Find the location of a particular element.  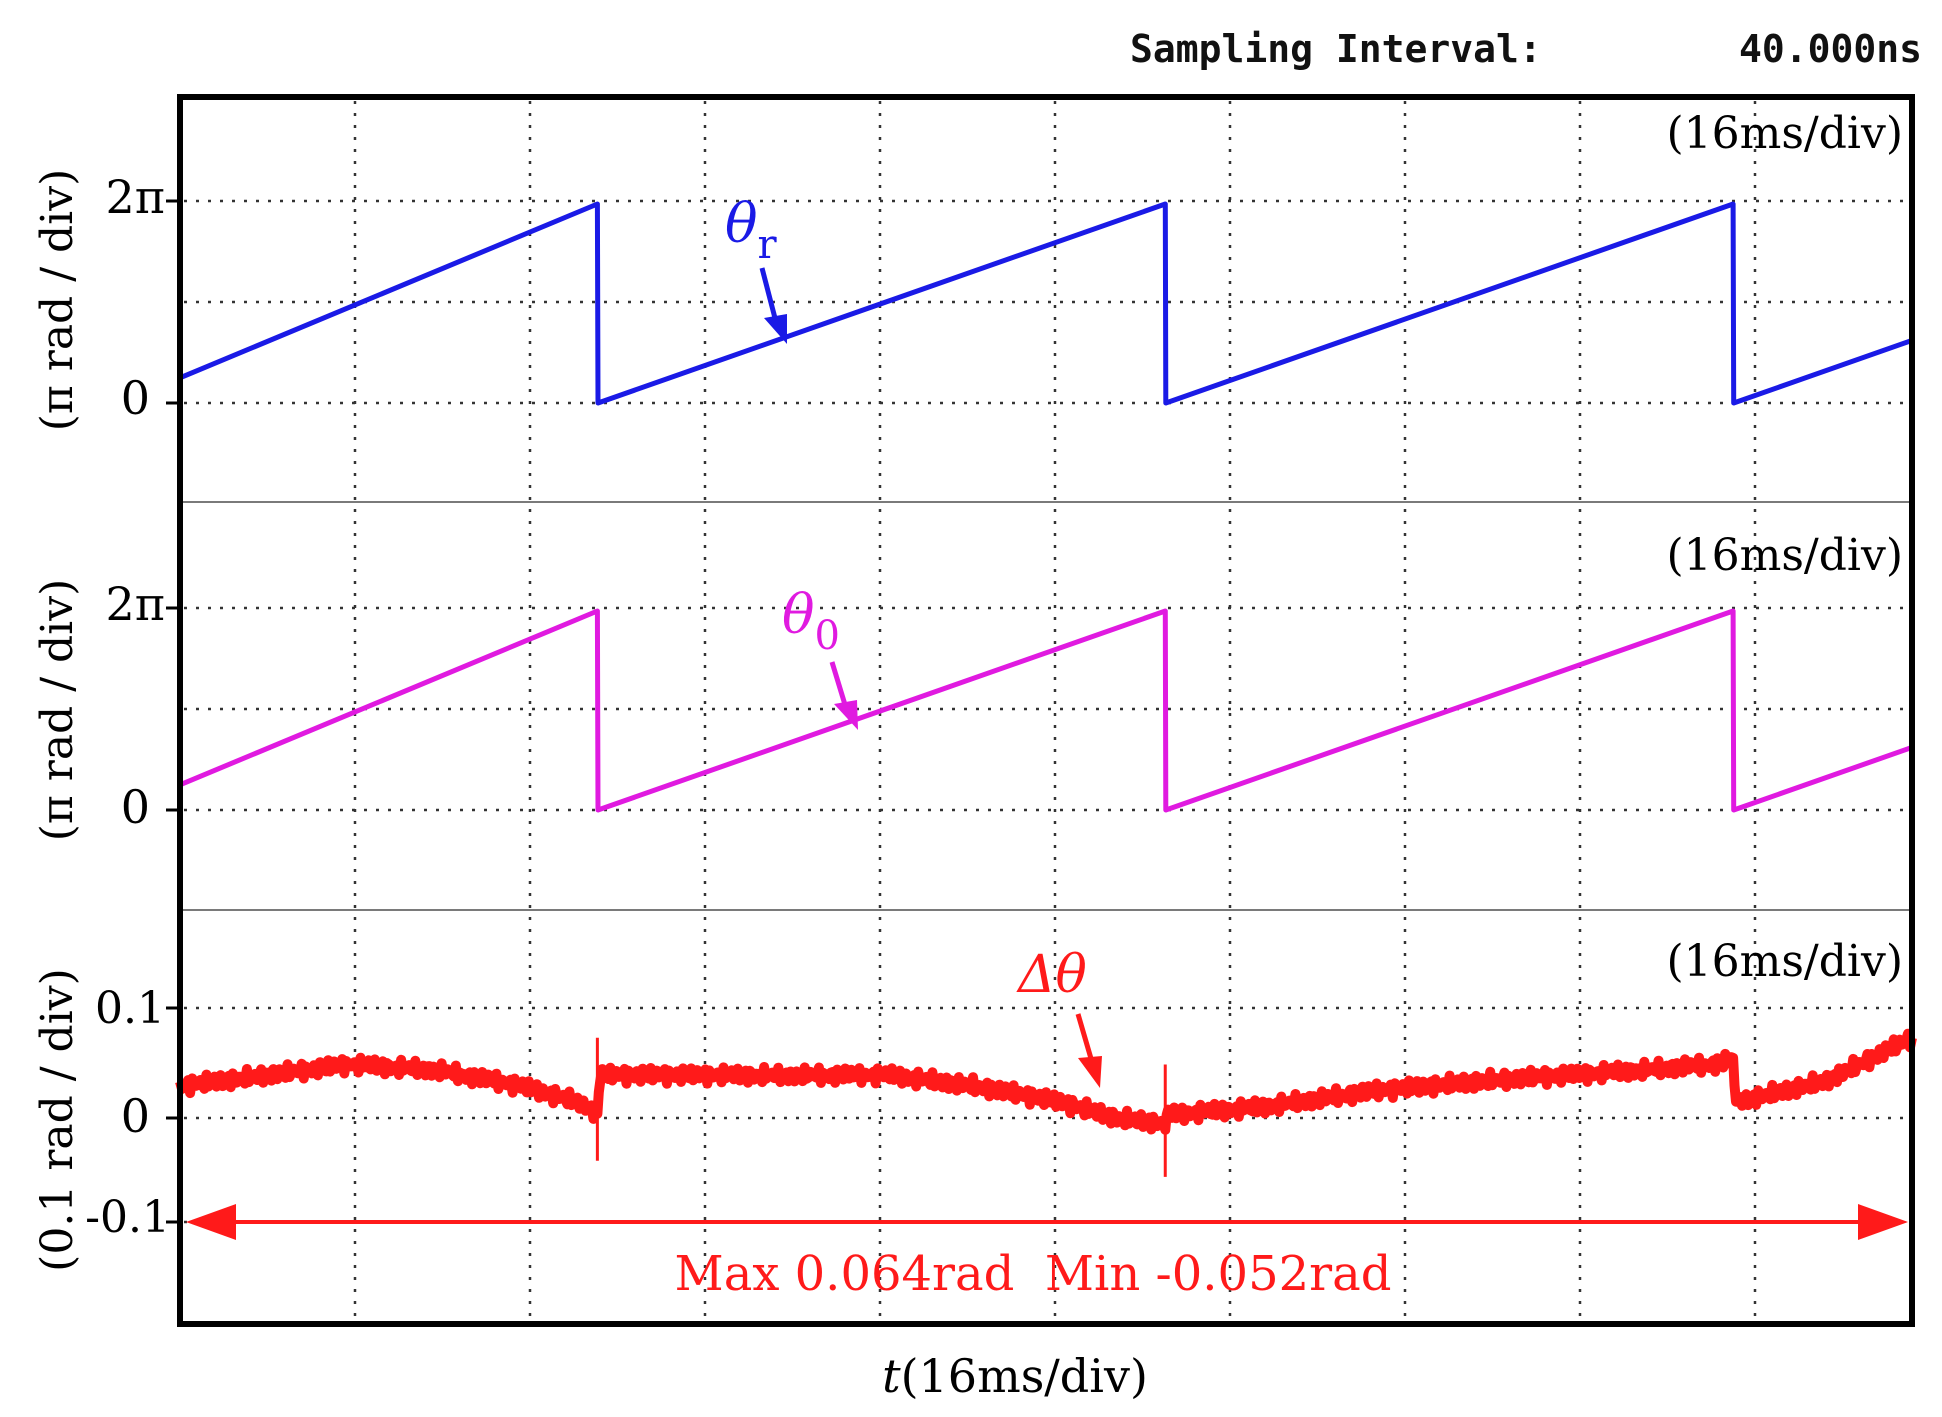

top-ytick-0: 0 is located at coordinates (135, 398).